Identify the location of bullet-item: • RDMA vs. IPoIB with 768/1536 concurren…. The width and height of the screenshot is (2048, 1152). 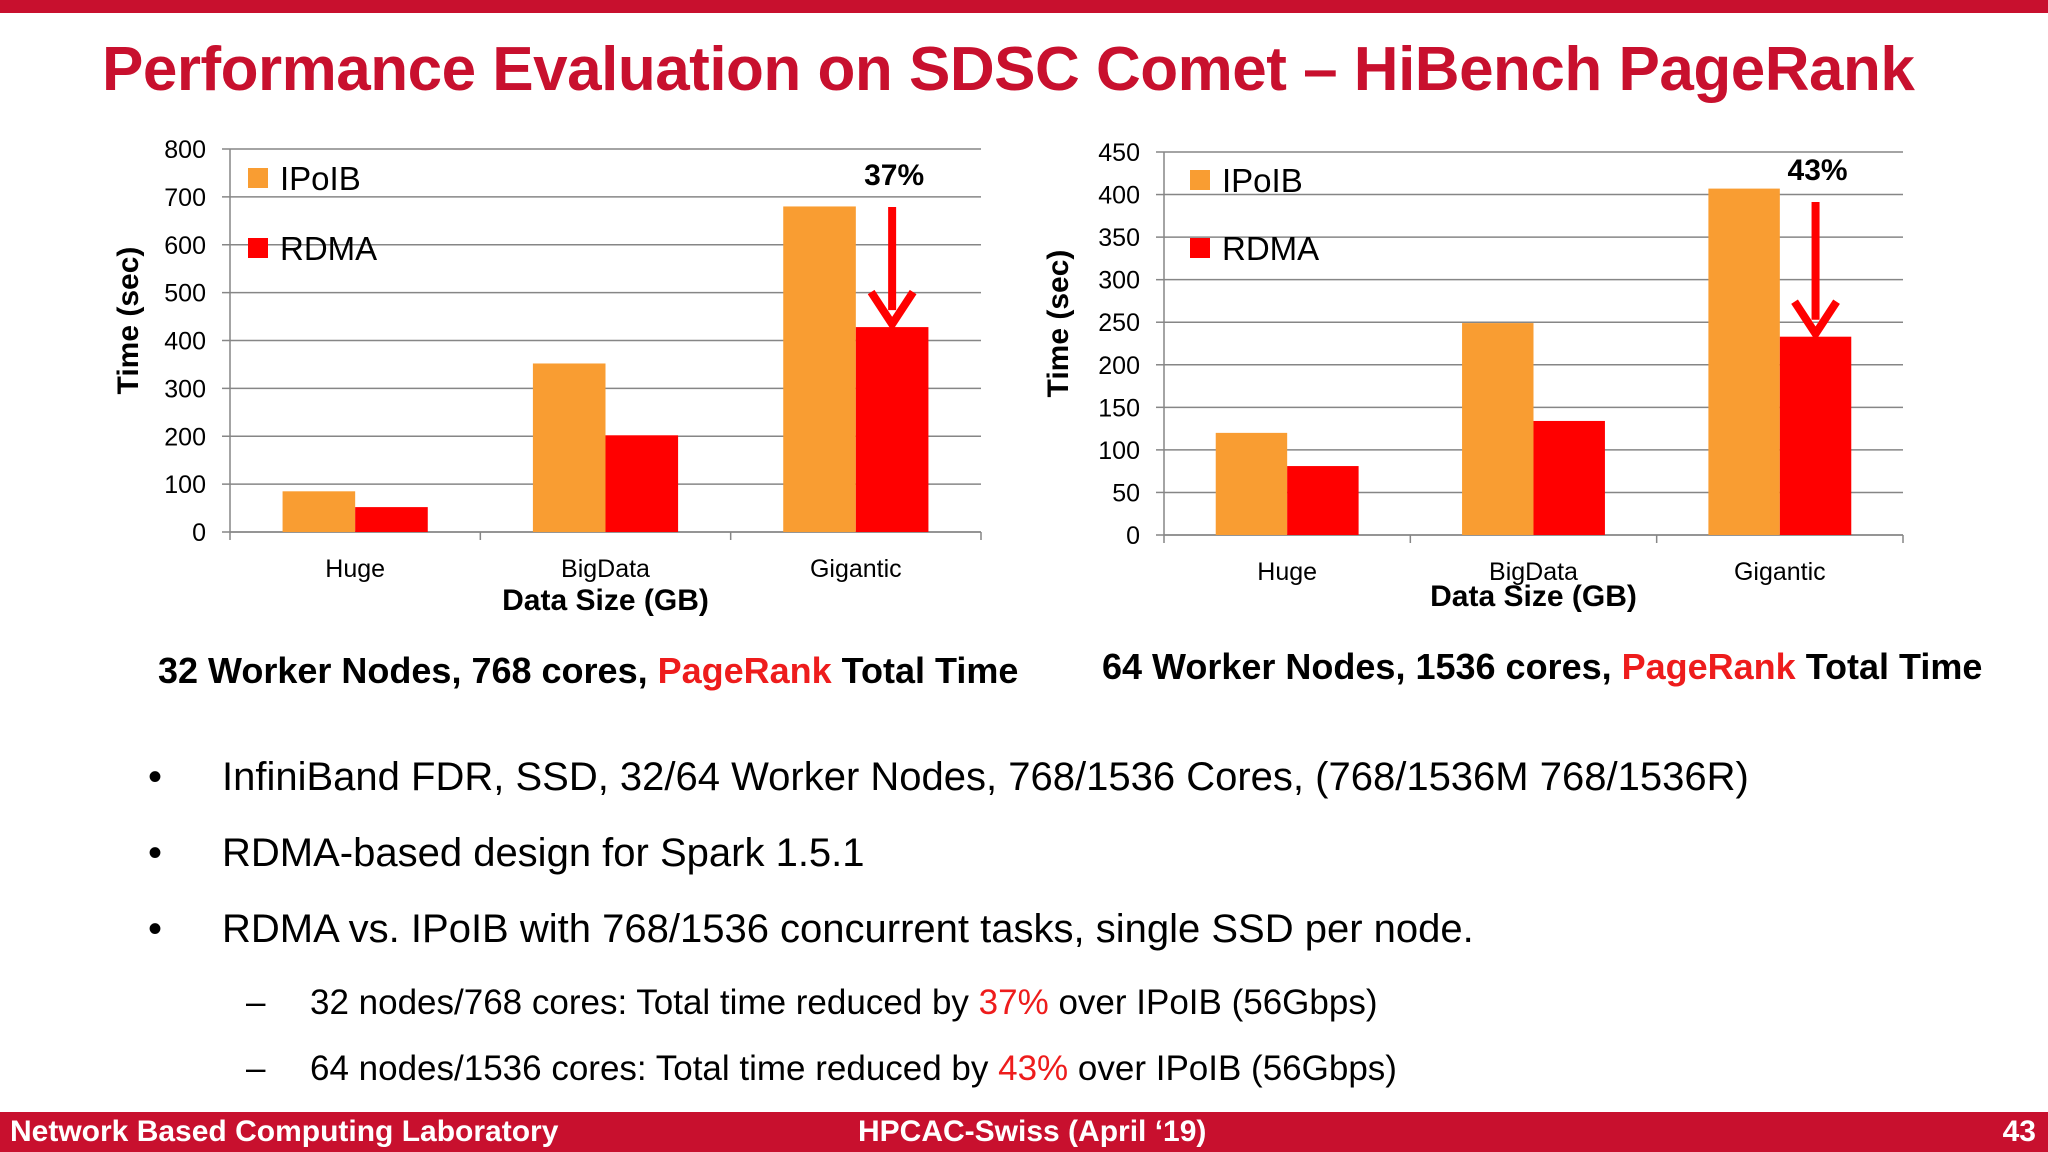
(1080, 942).